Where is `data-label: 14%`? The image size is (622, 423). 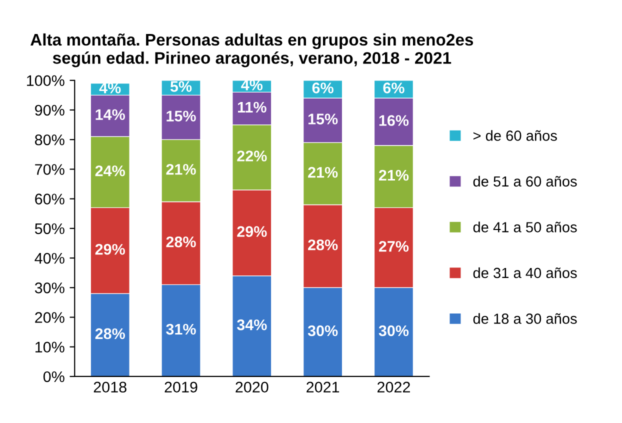
data-label: 14% is located at coordinates (110, 114).